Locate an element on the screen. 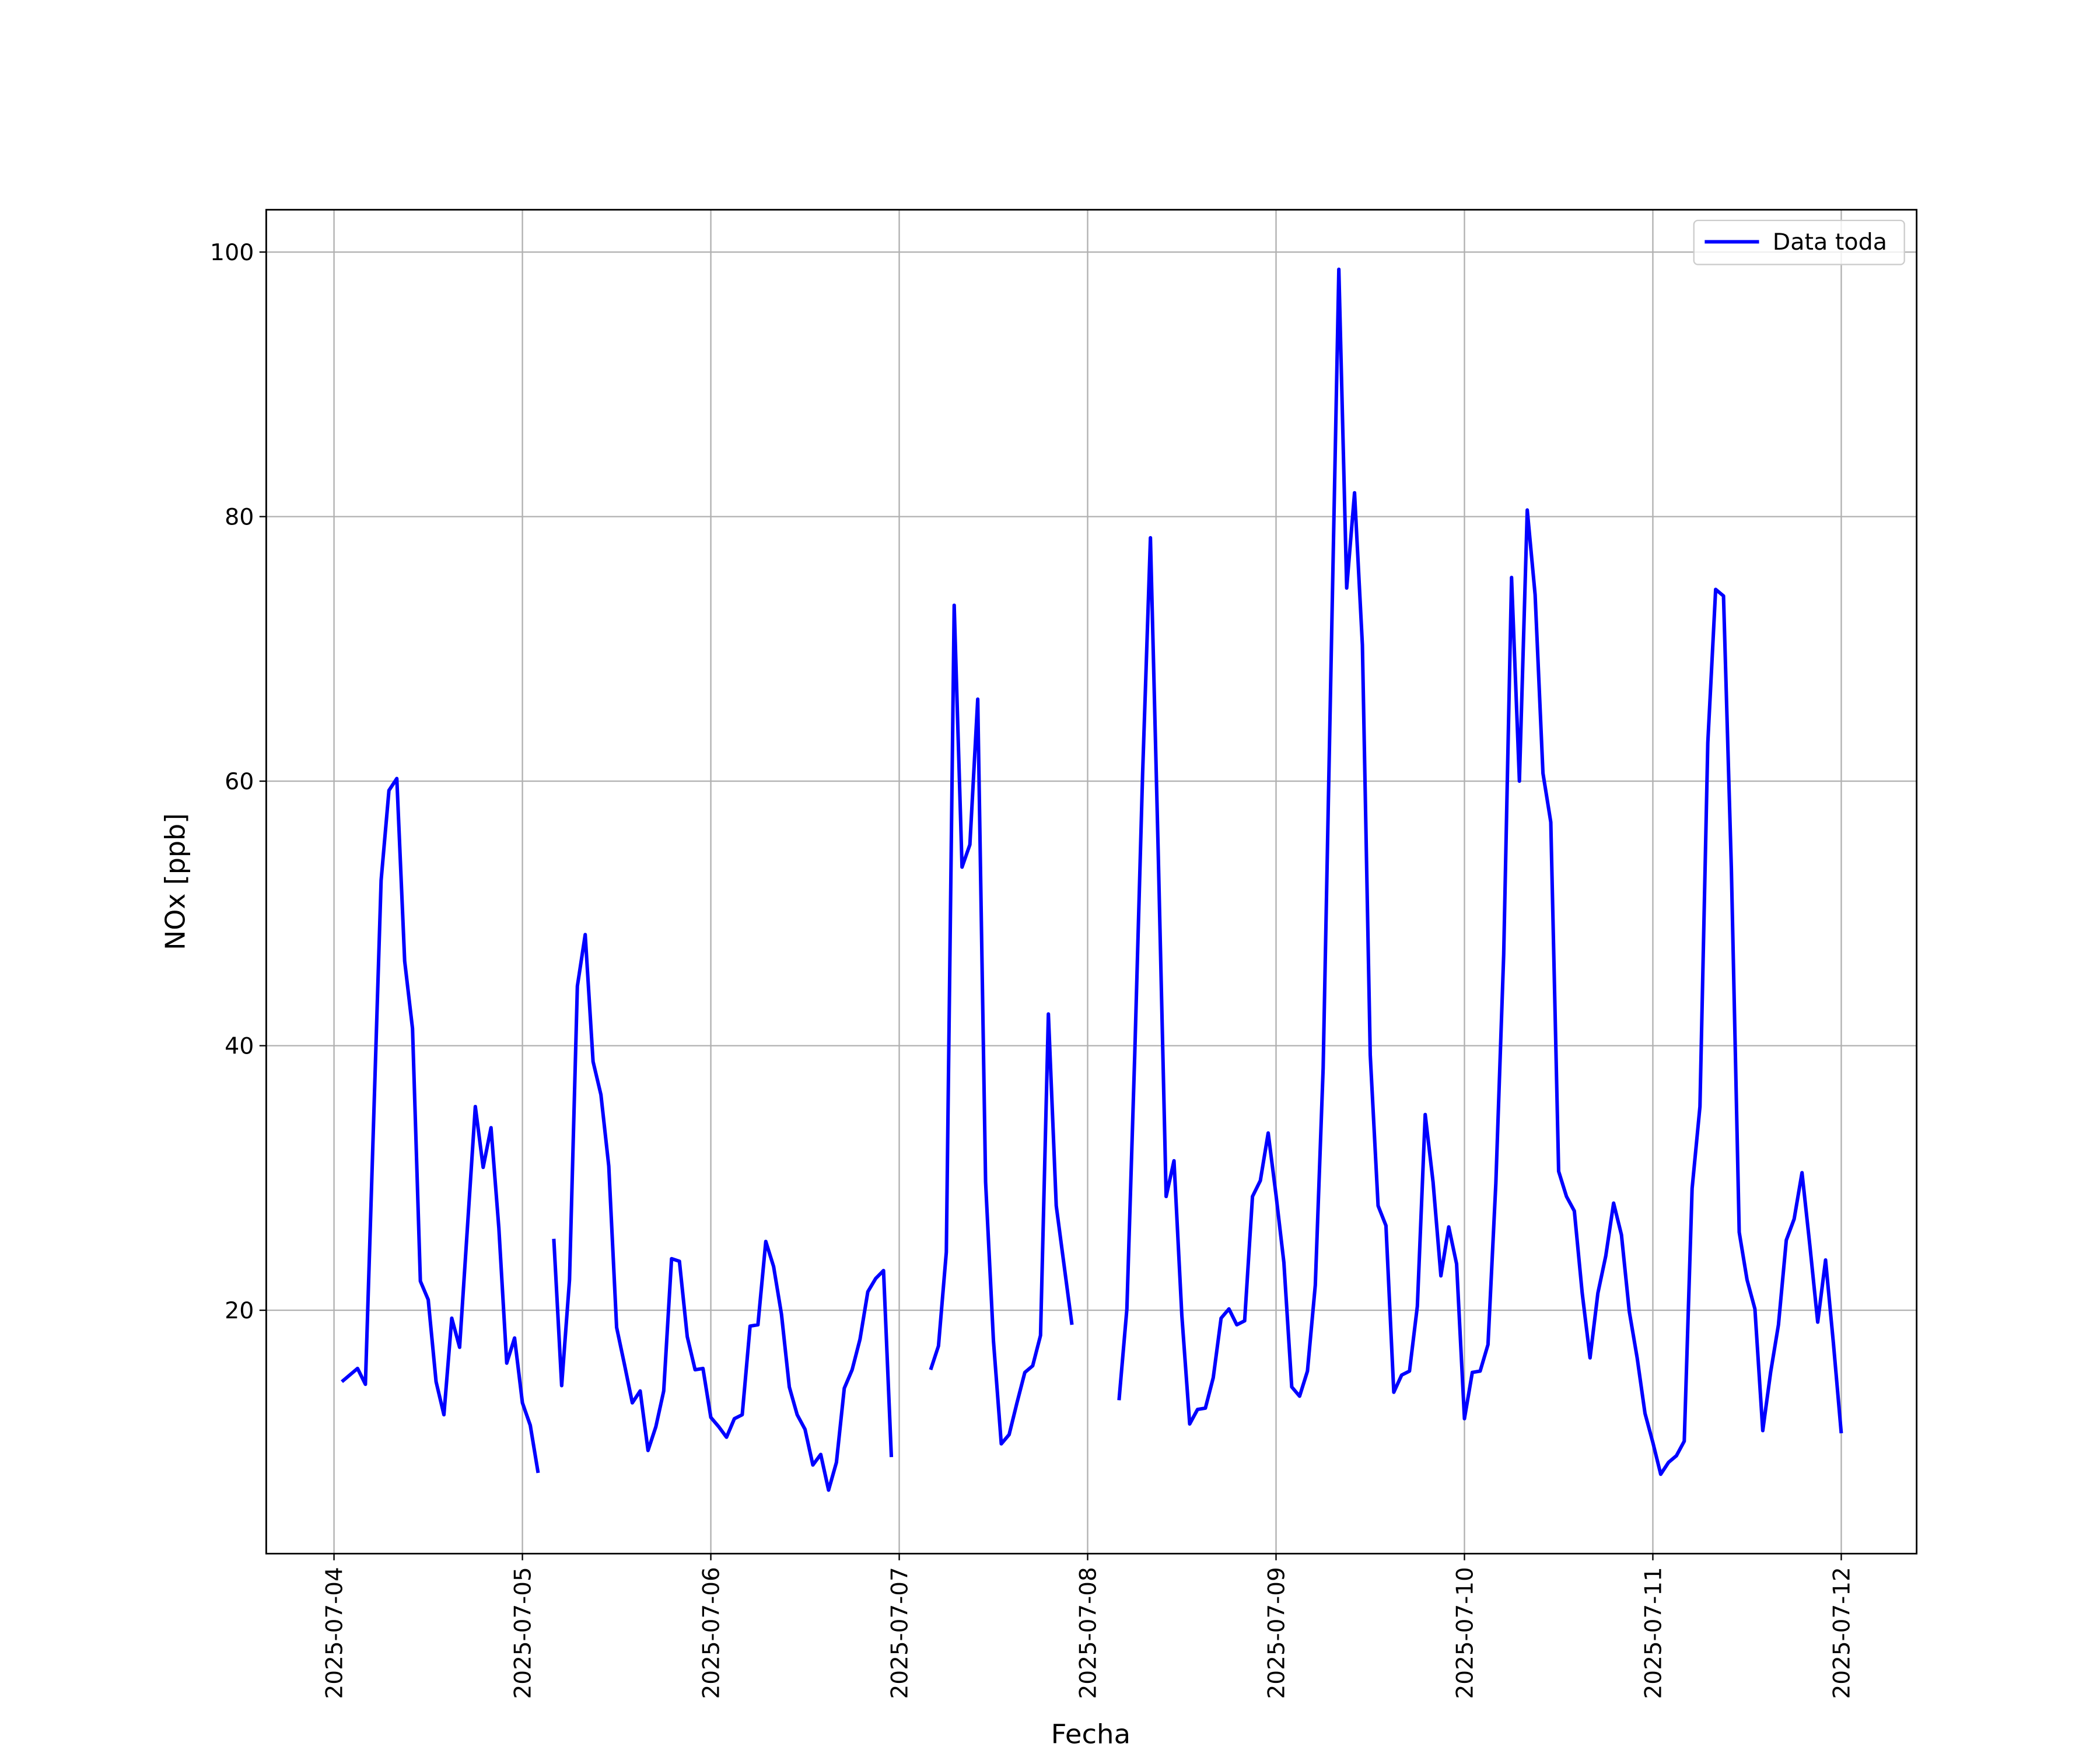  legend-box is located at coordinates (1799, 242).